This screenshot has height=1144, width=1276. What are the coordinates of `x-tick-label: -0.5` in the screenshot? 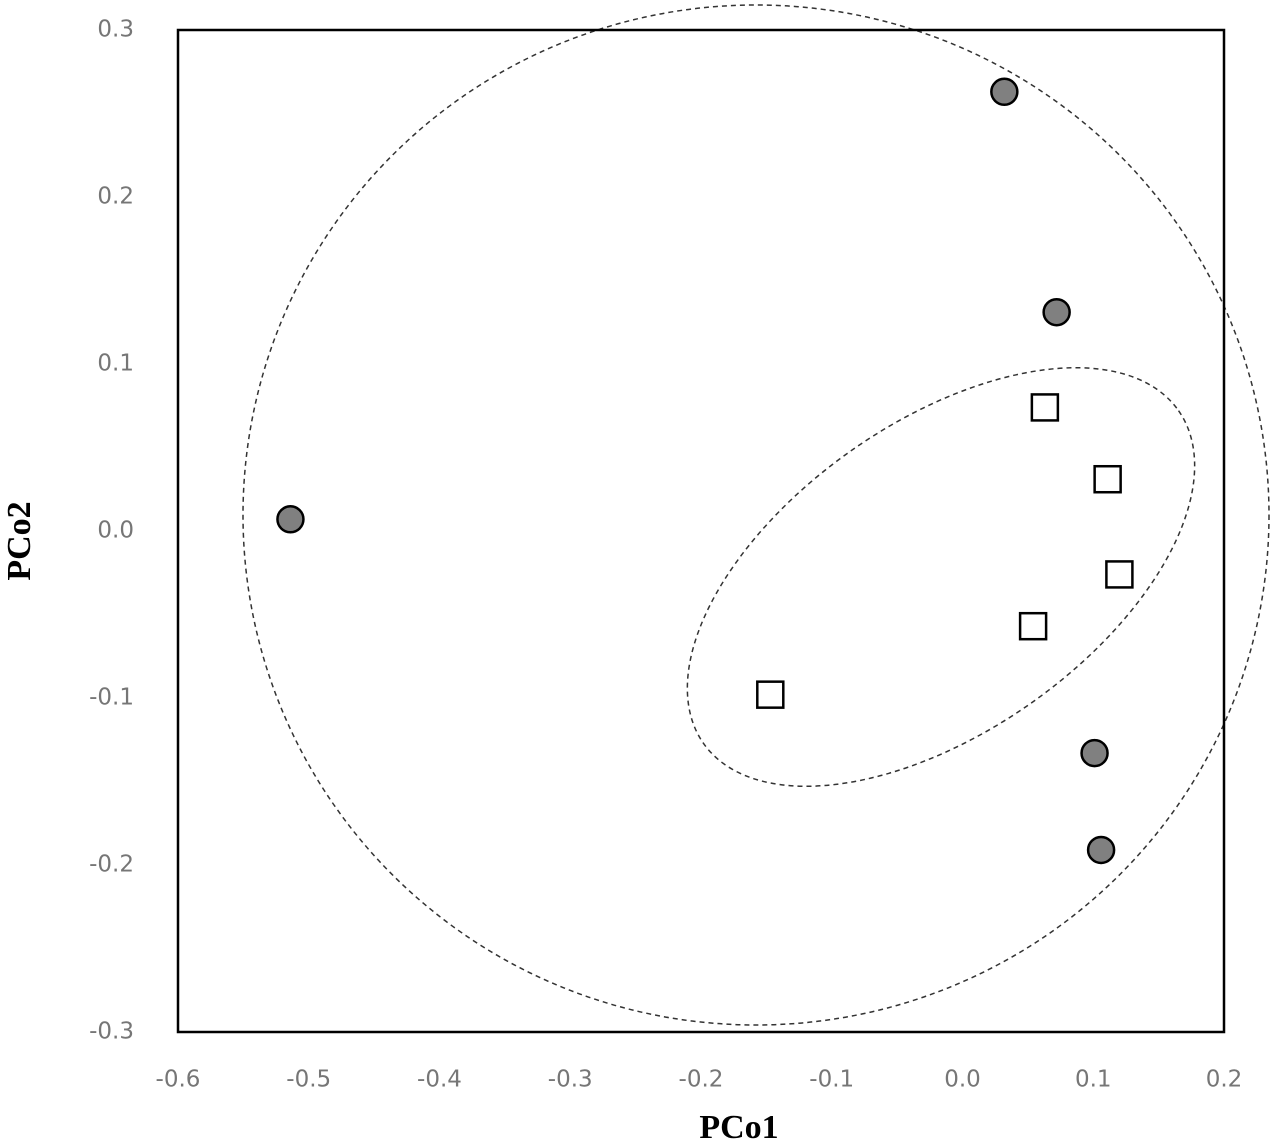 It's located at (308, 1080).